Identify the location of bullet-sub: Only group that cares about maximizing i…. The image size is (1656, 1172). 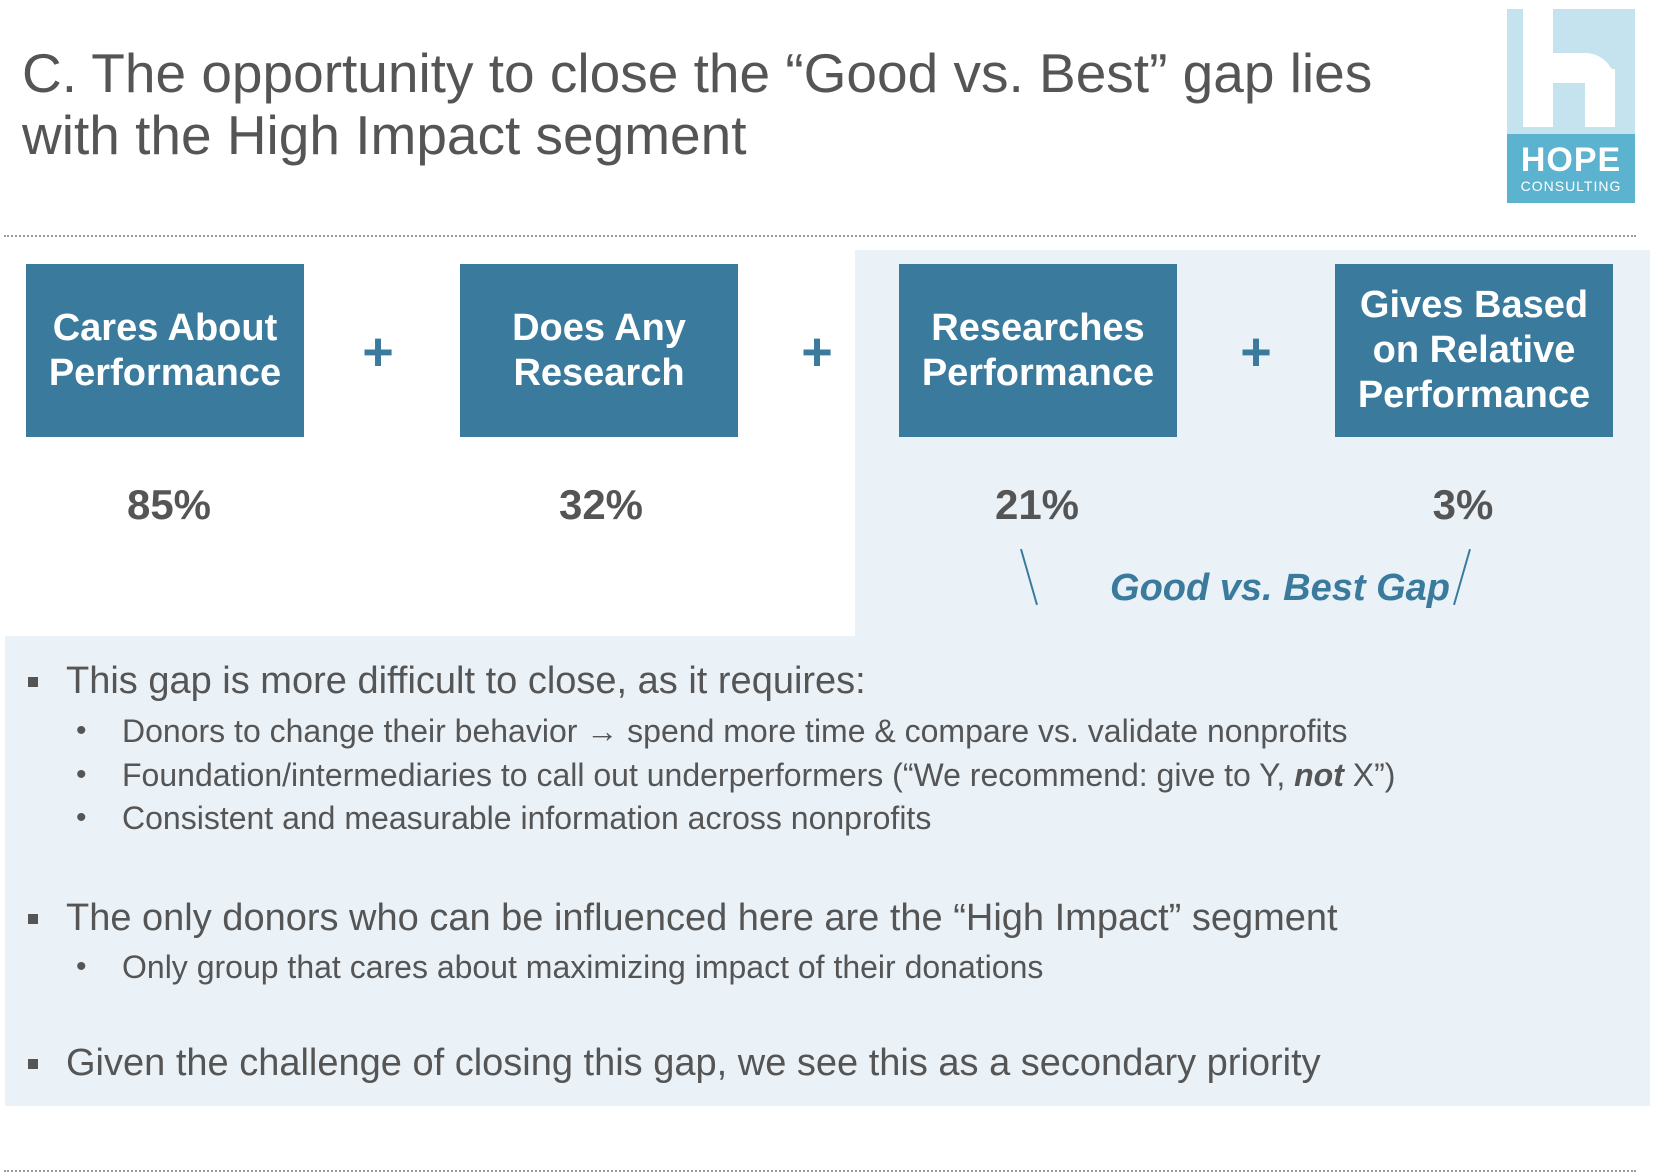
(830, 967).